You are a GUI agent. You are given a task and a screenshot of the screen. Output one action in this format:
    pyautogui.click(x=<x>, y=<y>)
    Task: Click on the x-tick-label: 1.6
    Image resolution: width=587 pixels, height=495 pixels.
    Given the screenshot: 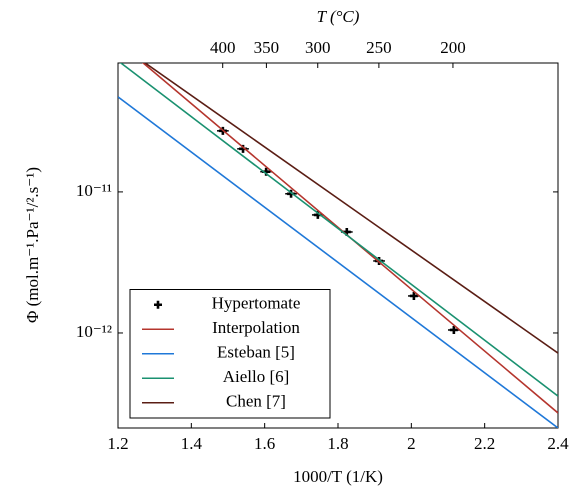 What is the action you would take?
    pyautogui.click(x=264, y=443)
    